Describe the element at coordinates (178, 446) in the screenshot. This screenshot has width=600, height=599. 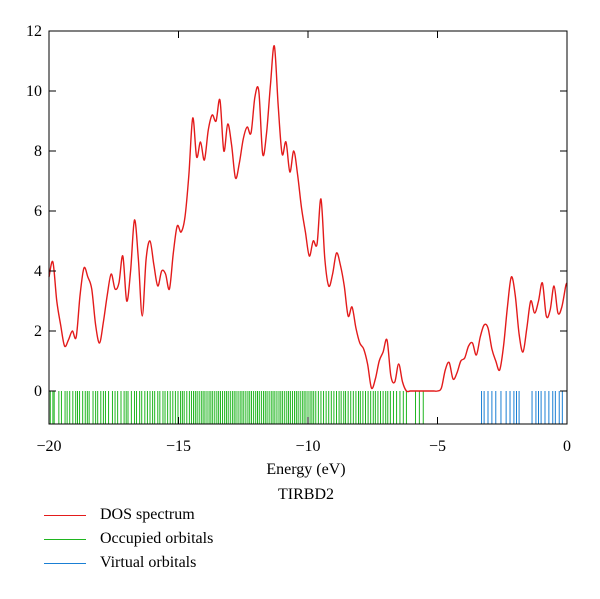
I see `x-tick-label: −15` at that location.